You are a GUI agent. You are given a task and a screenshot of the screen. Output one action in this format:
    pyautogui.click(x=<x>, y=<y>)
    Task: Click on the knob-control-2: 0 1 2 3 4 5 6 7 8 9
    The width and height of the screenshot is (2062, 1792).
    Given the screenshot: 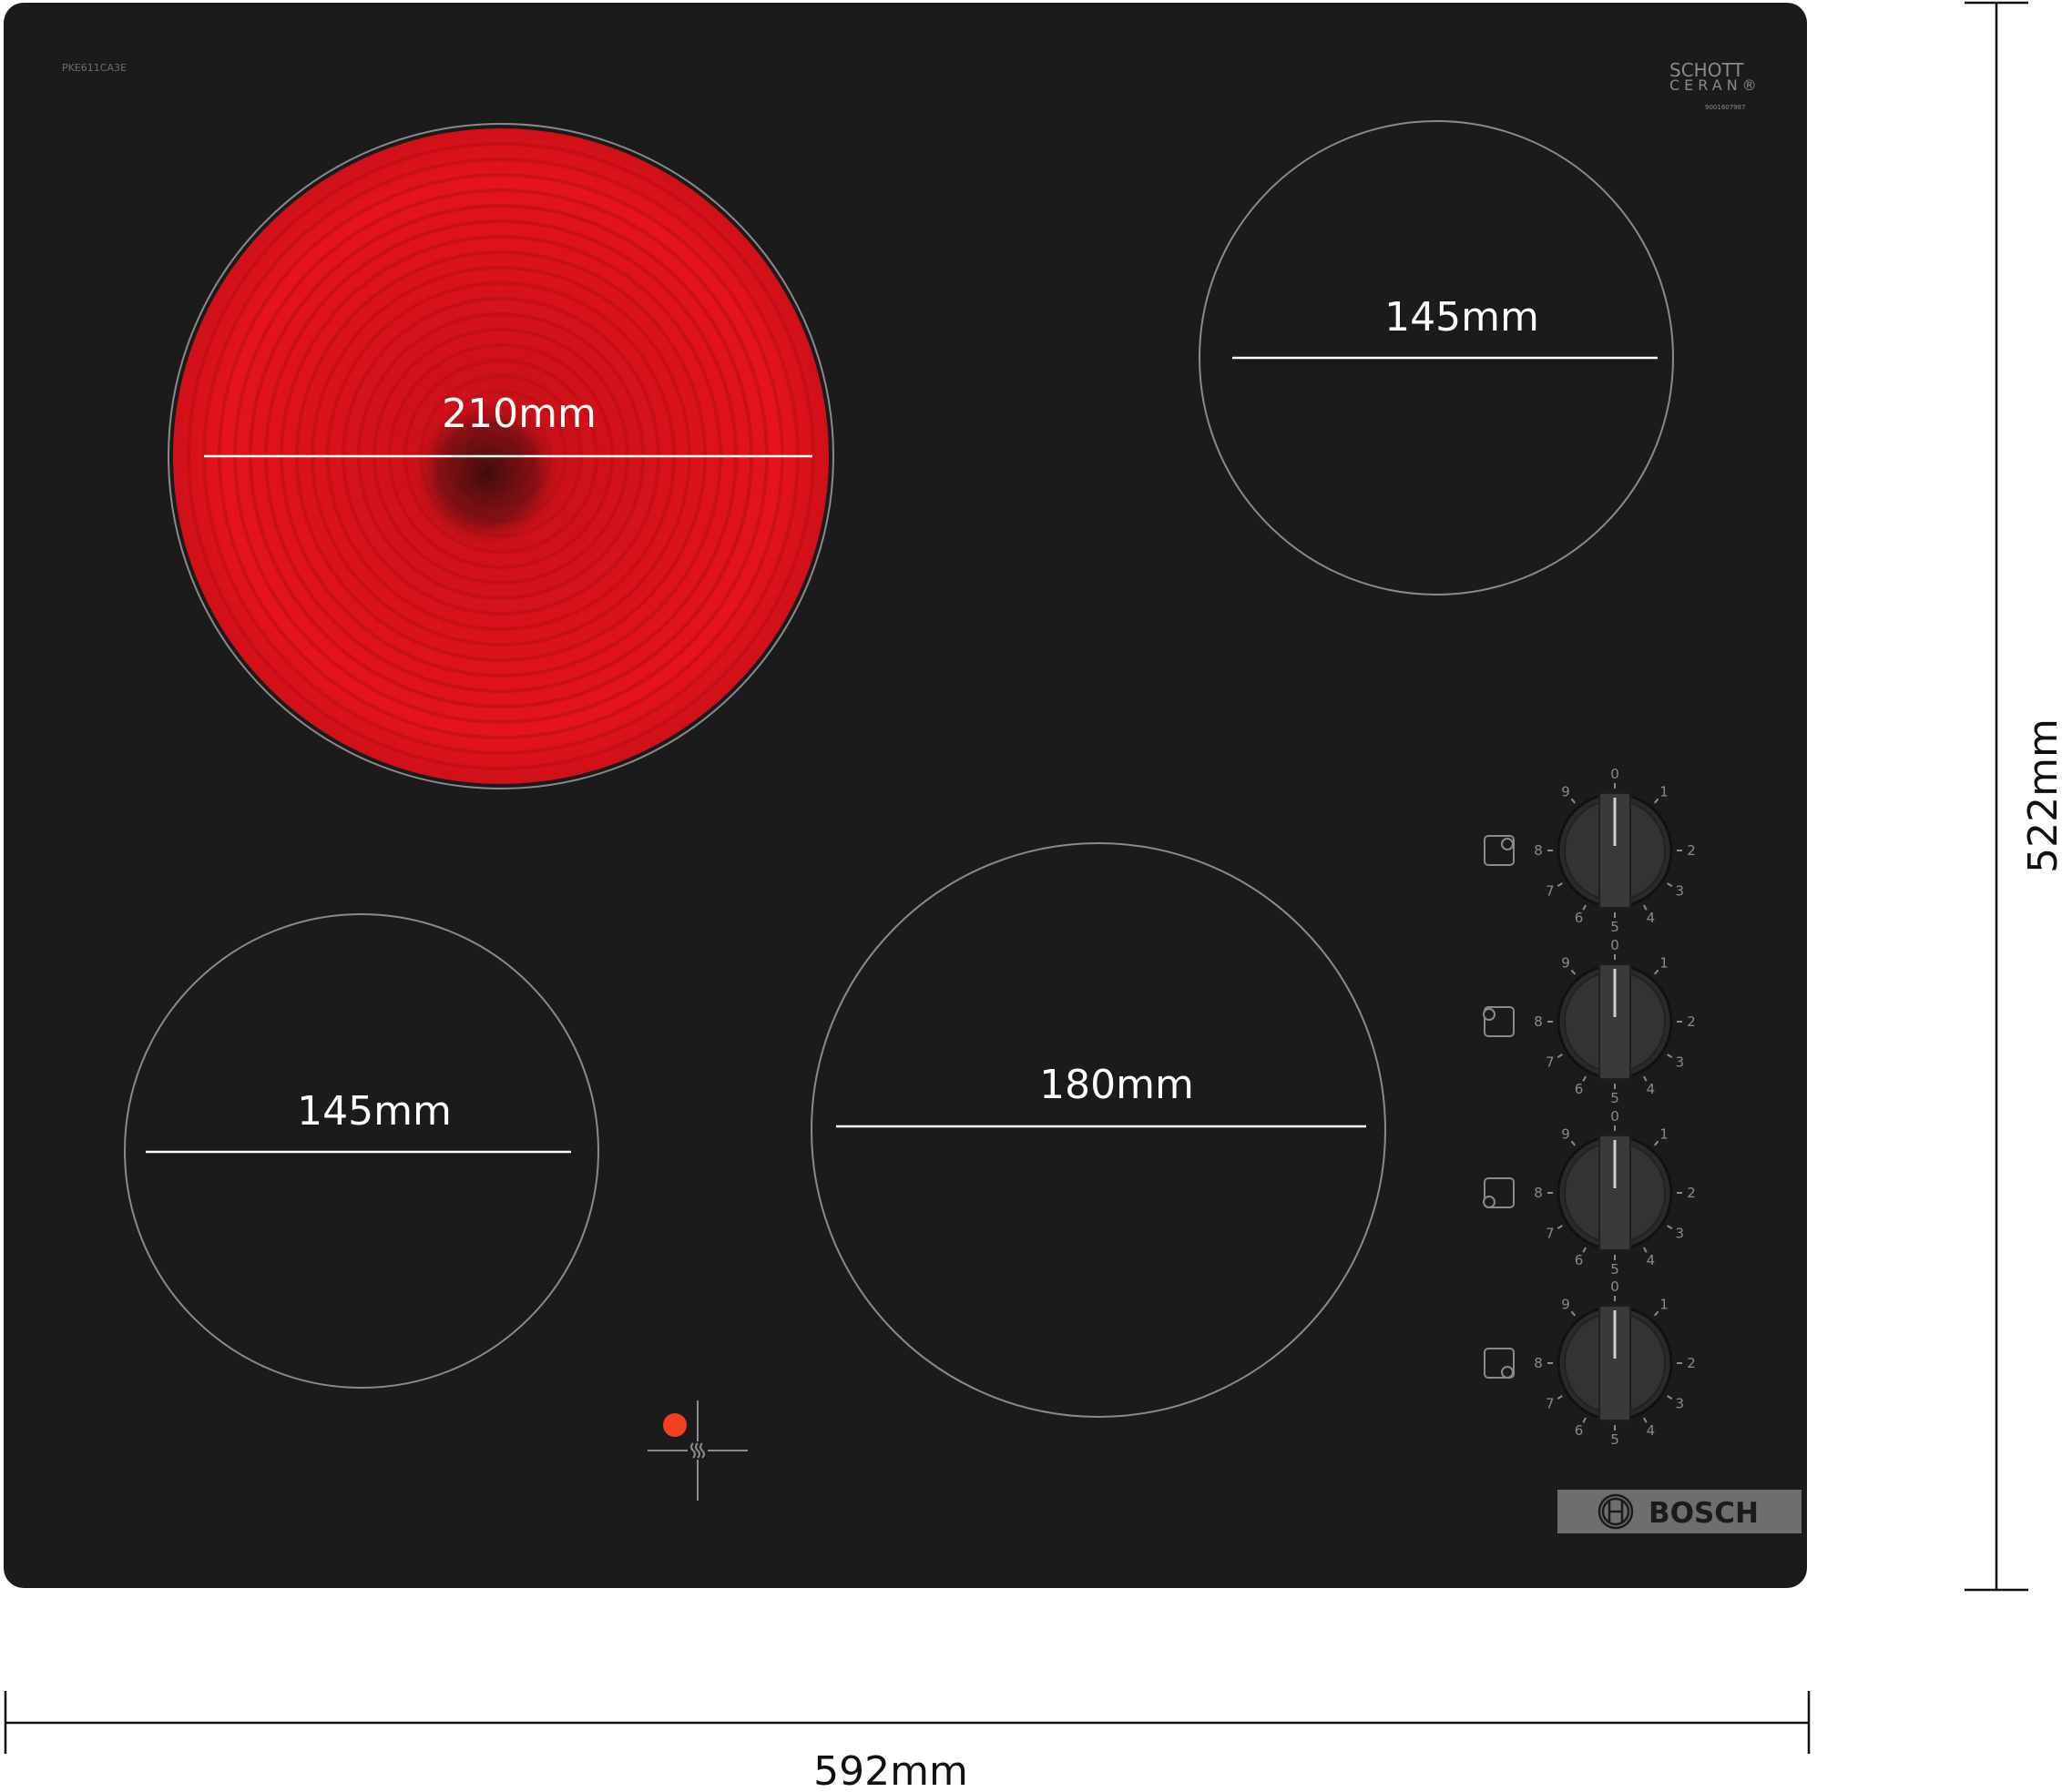 What is the action you would take?
    pyautogui.click(x=1589, y=1021)
    